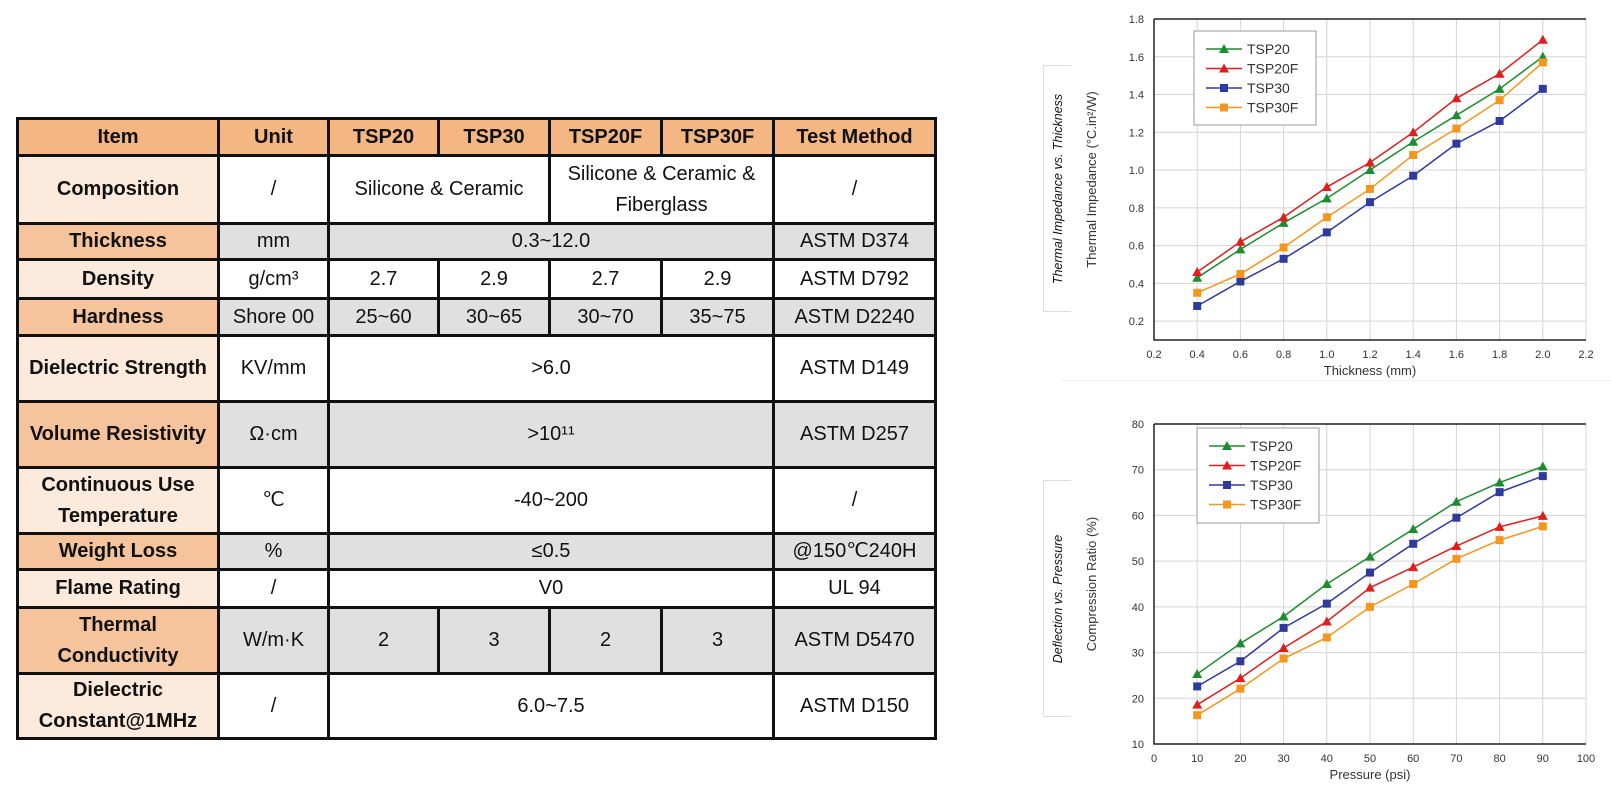  Describe the element at coordinates (273, 500) in the screenshot. I see `table-cell: ℃` at that location.